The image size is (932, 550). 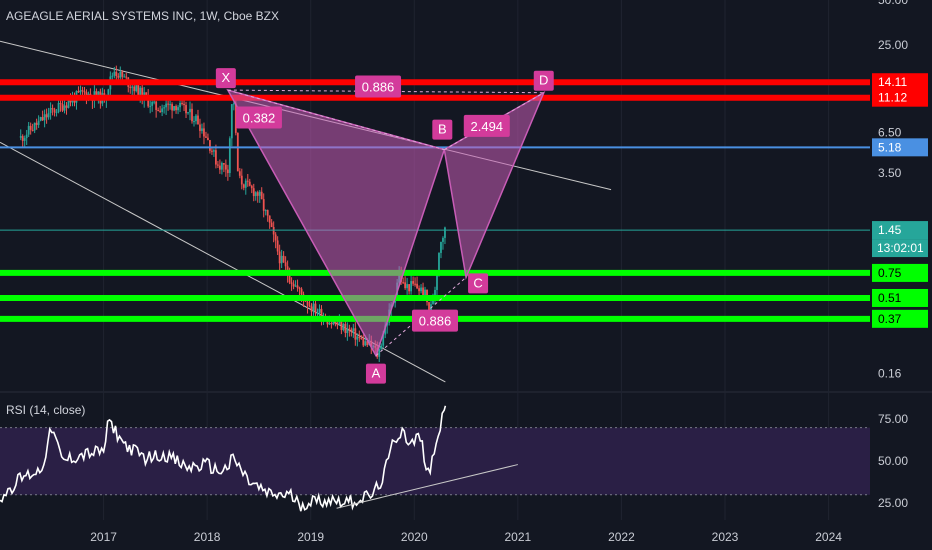 What do you see at coordinates (893, 503) in the screenshot?
I see `rsi-tick-2: 25.00` at bounding box center [893, 503].